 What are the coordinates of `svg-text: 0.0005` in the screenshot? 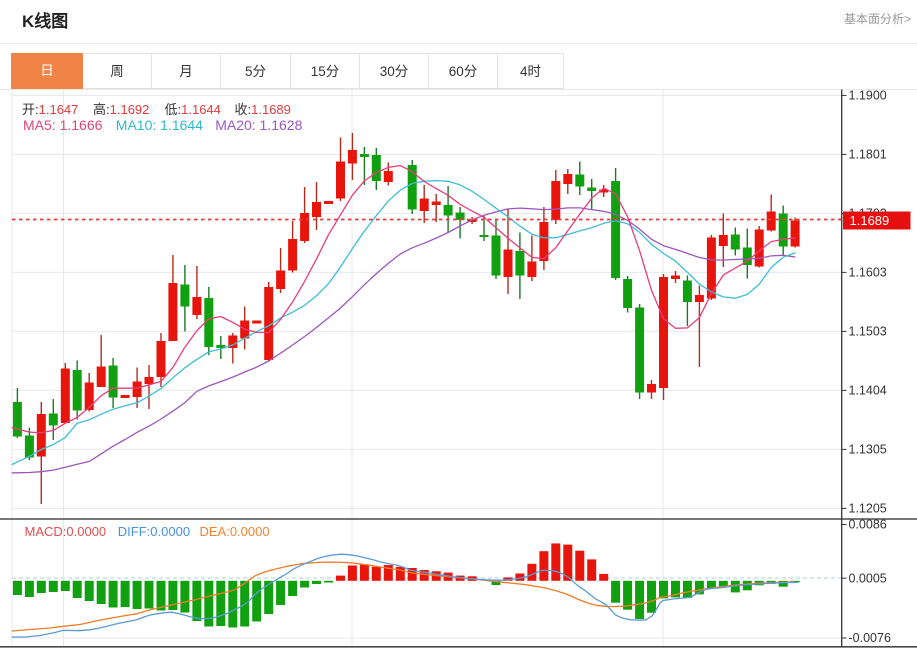 It's located at (868, 578).